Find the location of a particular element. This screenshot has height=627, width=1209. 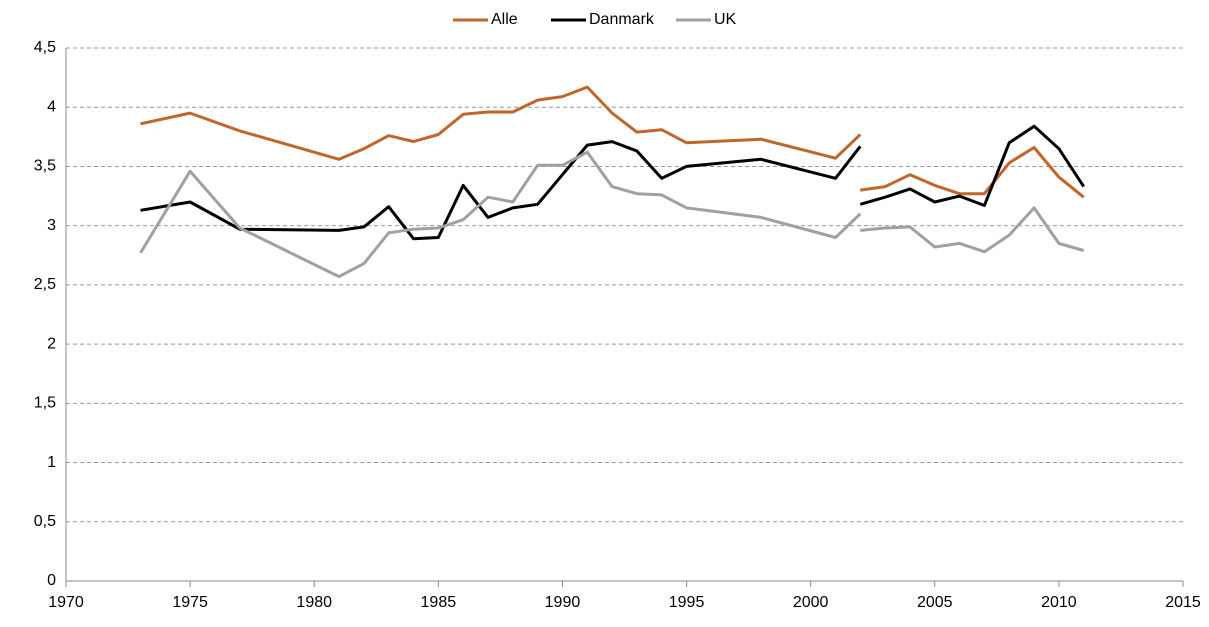

y-tick-label: 2 is located at coordinates (51, 343).